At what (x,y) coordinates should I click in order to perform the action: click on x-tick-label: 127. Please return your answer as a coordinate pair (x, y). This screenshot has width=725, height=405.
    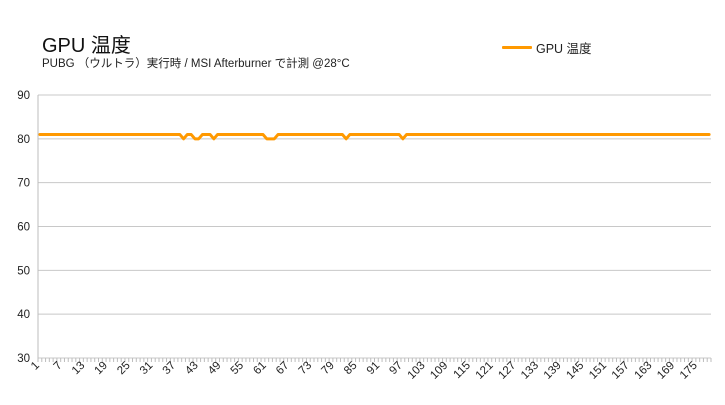
    Looking at the image, I should click on (507, 371).